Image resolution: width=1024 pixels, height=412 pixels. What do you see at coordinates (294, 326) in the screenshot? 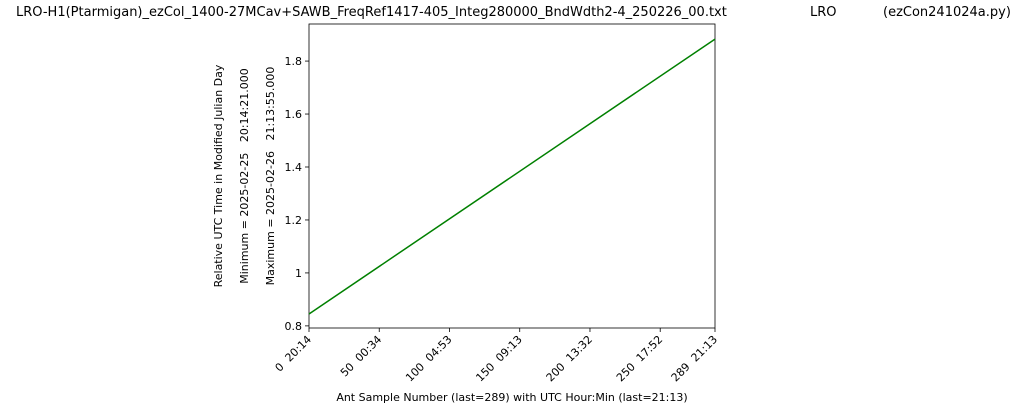
I see `y-tick-label: 0.8` at bounding box center [294, 326].